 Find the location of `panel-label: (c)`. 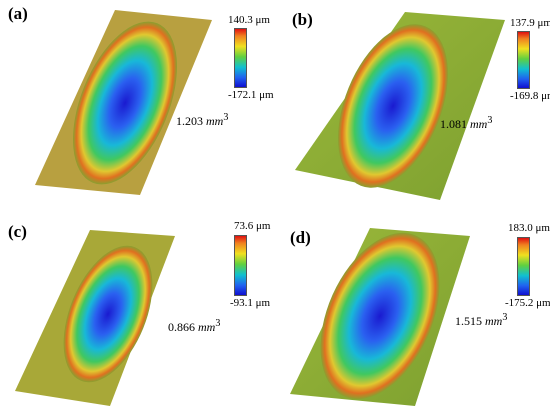

panel-label: (c) is located at coordinates (17, 231).